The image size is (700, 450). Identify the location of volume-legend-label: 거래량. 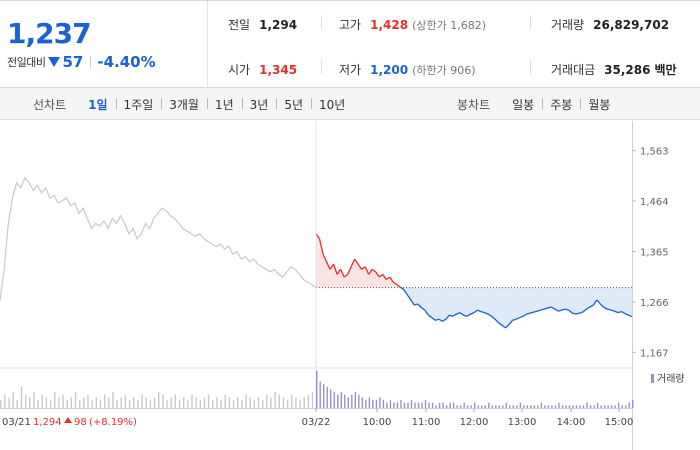
(671, 379).